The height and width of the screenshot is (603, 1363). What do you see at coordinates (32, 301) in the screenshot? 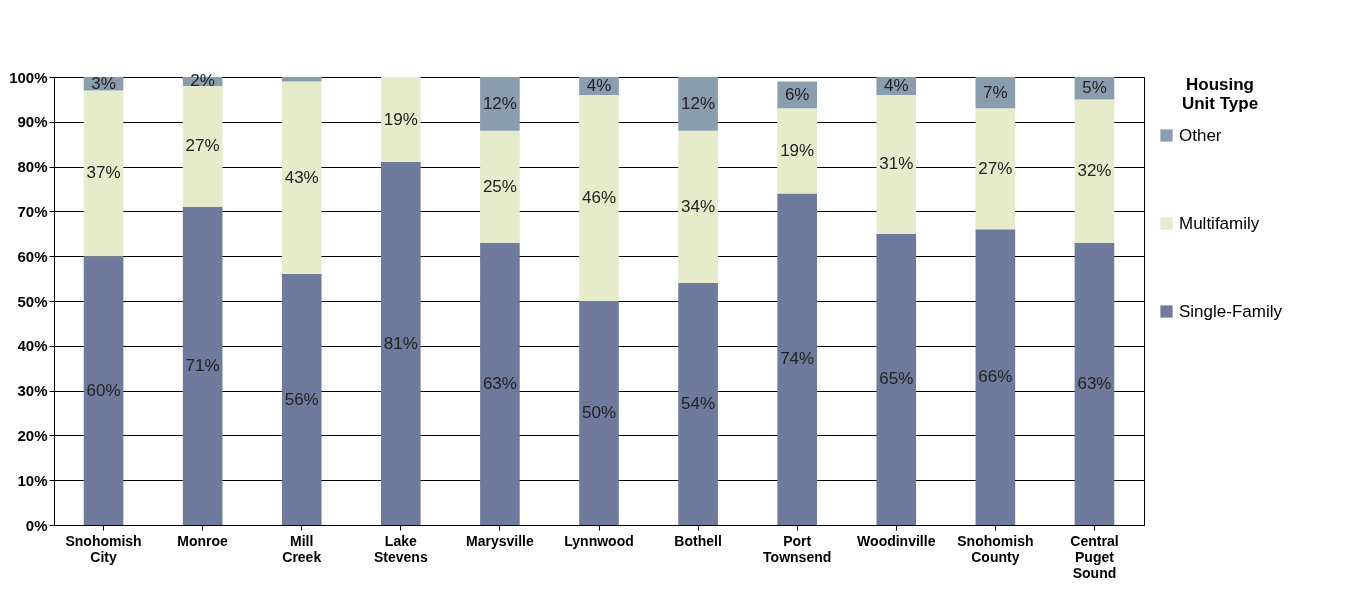
I see `y-tick-label: 50%` at bounding box center [32, 301].